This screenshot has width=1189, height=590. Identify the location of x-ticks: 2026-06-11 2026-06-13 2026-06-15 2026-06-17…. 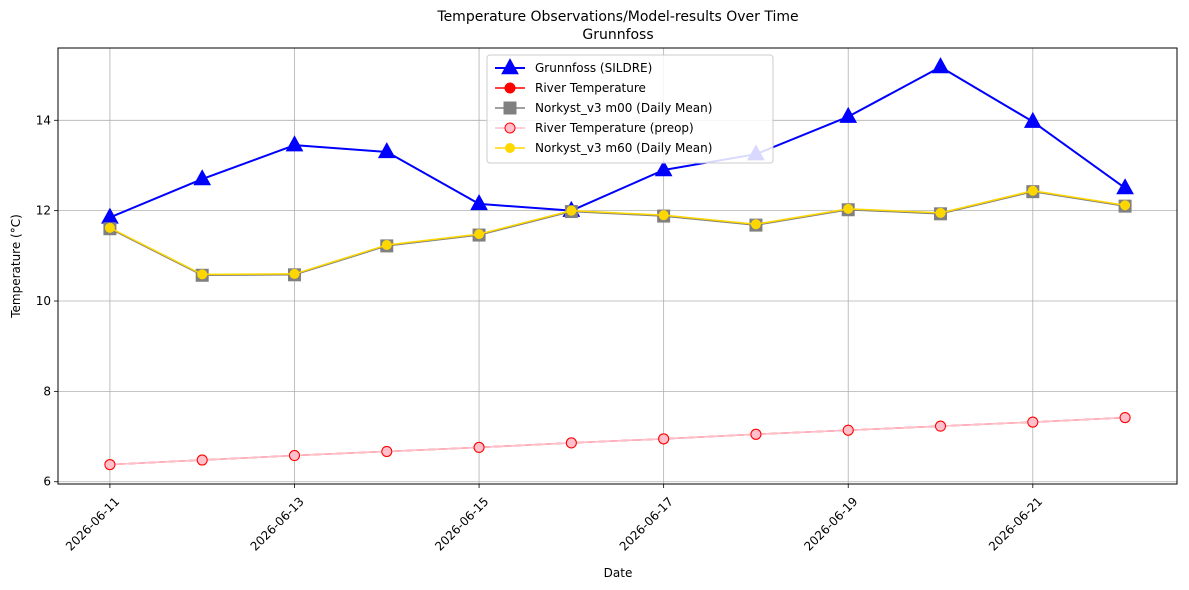
(554, 519).